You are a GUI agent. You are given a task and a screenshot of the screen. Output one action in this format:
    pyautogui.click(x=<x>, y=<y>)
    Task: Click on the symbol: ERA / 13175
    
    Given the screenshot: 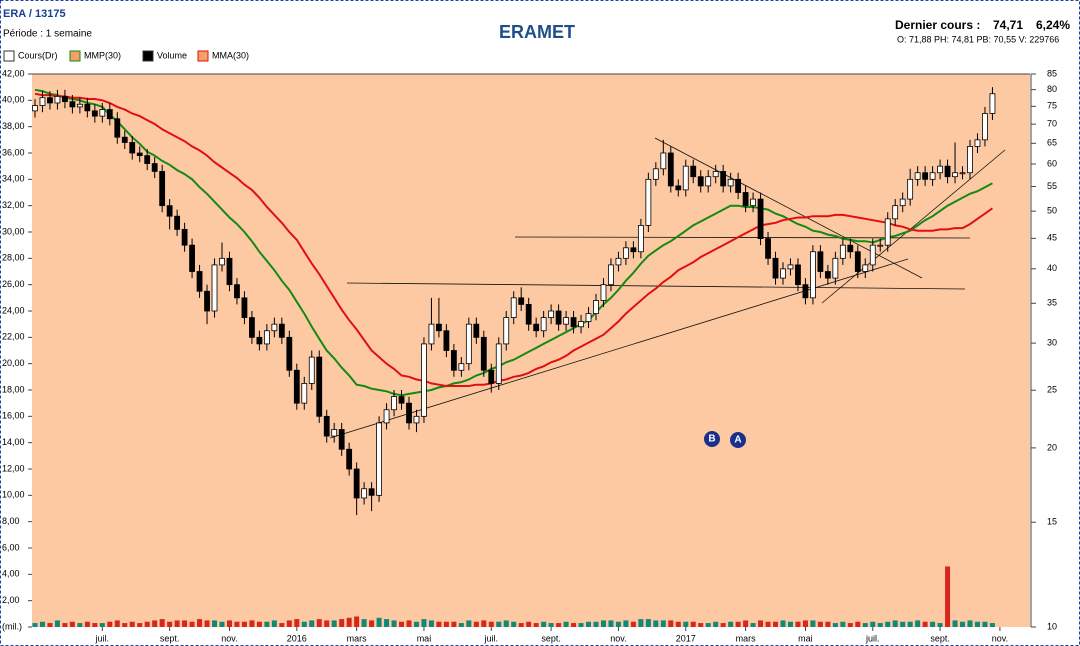 What is the action you would take?
    pyautogui.click(x=34, y=14)
    